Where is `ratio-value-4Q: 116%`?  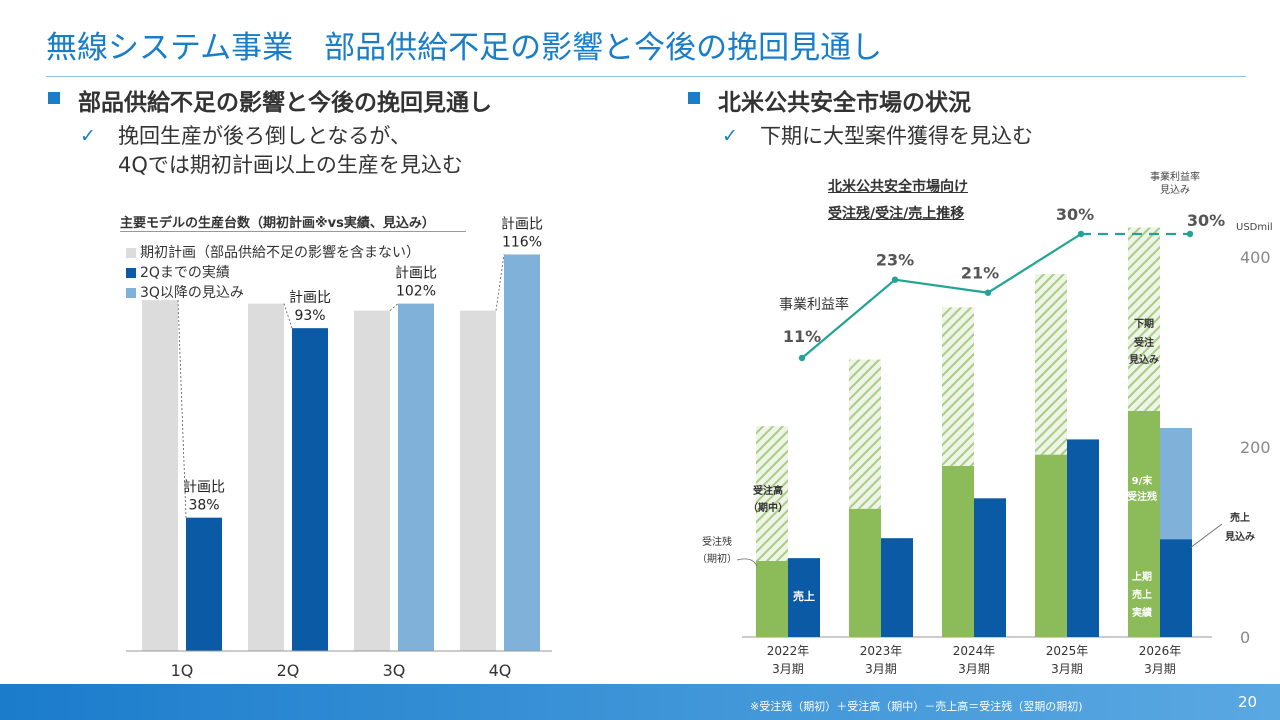
ratio-value-4Q: 116% is located at coordinates (522, 242).